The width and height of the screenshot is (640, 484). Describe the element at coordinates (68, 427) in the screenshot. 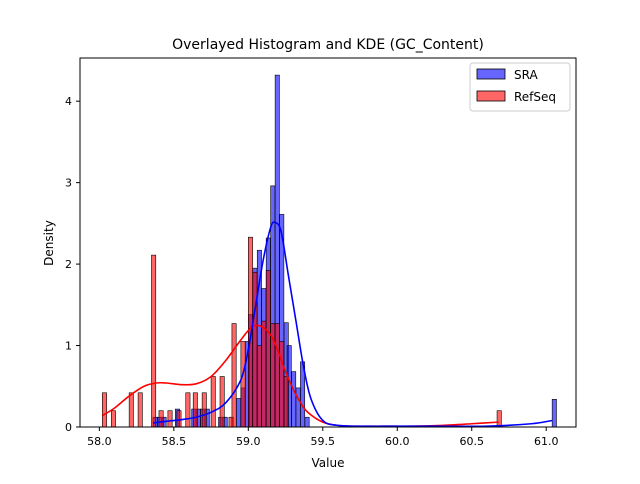

I see `y-tick-label: 0` at that location.